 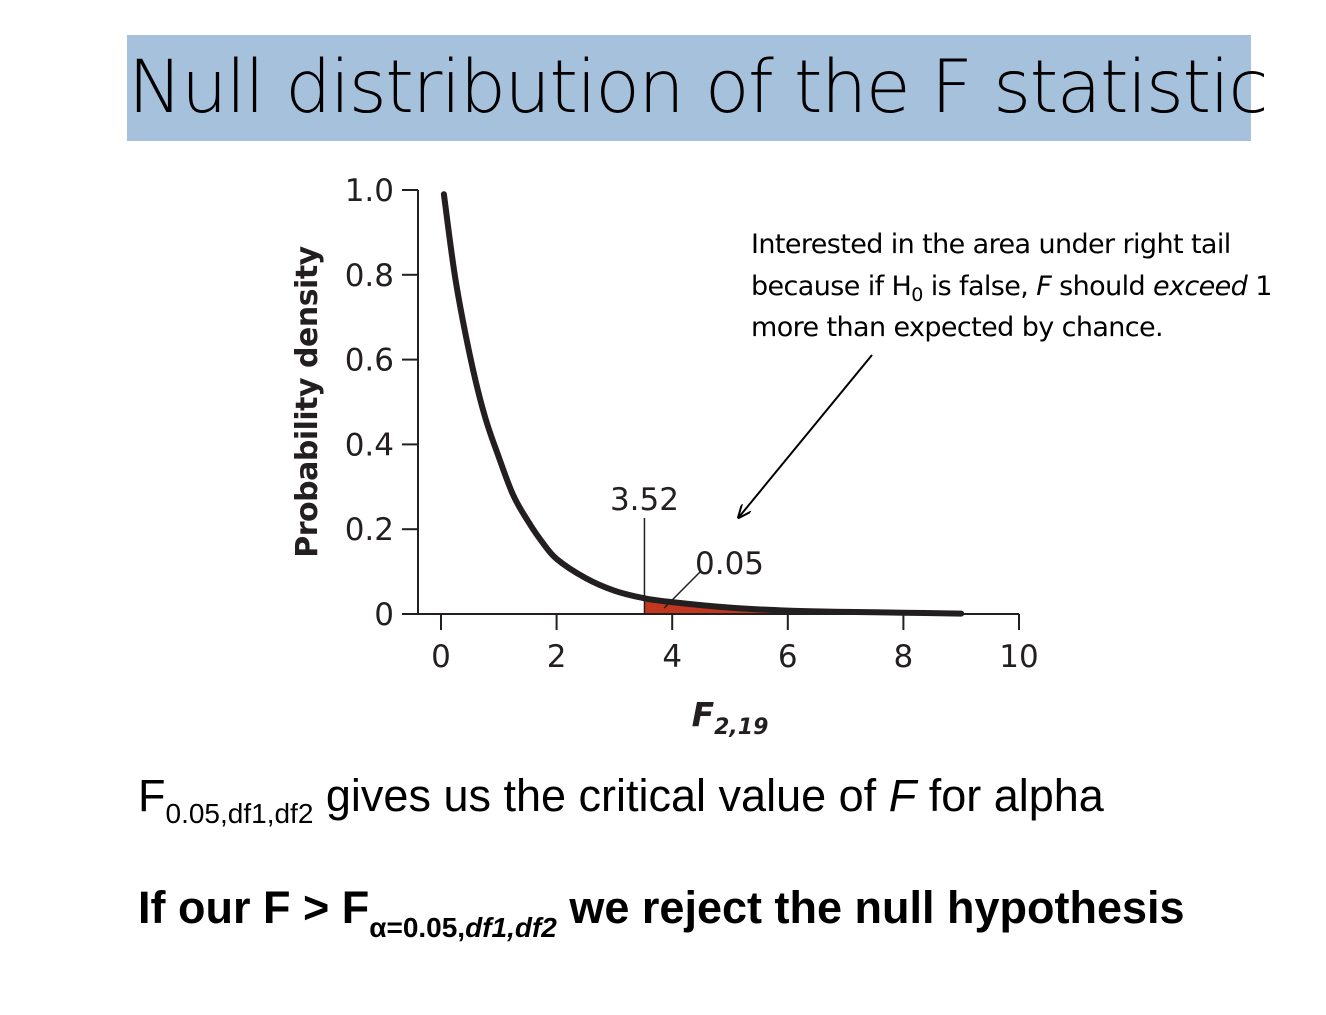 What do you see at coordinates (307, 401) in the screenshot?
I see `y-axis-label: Probability density` at bounding box center [307, 401].